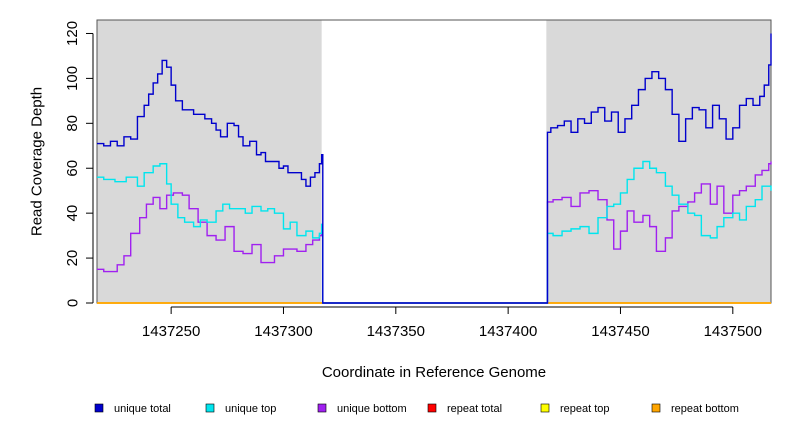 The height and width of the screenshot is (432, 792). What do you see at coordinates (705, 409) in the screenshot?
I see `legend-label-repeat-bottom: repeat bottom` at bounding box center [705, 409].